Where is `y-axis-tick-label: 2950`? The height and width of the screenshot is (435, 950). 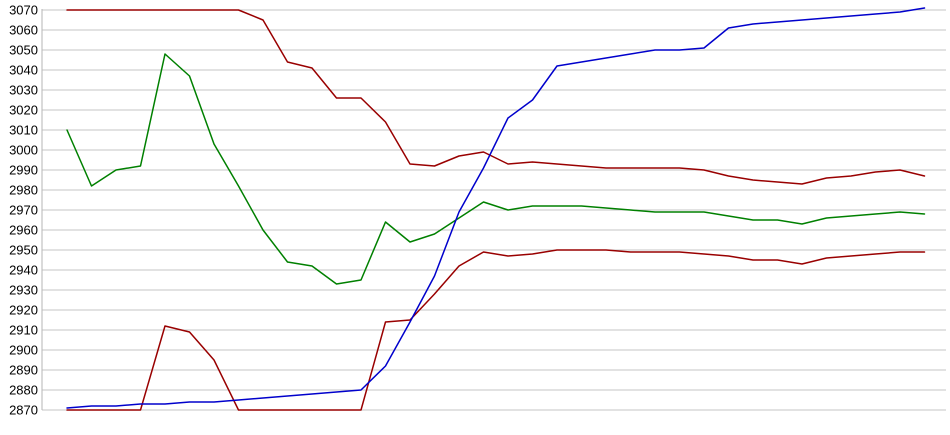
y-axis-tick-label: 2950 is located at coordinates (23, 250).